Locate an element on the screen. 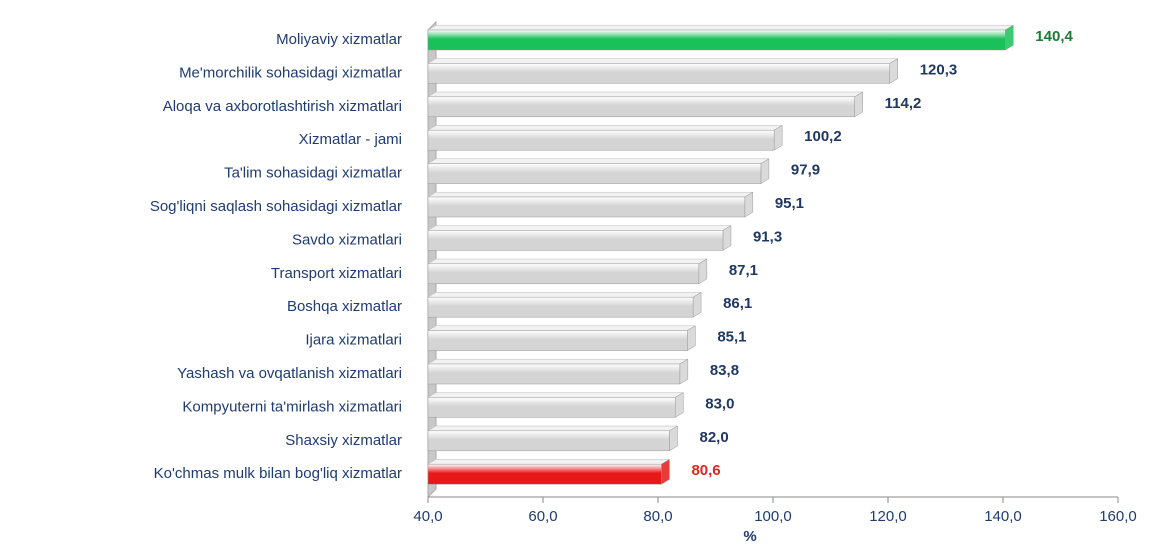  category-label: Aloqa va axborotlashtirish xizmatlari is located at coordinates (282, 106).